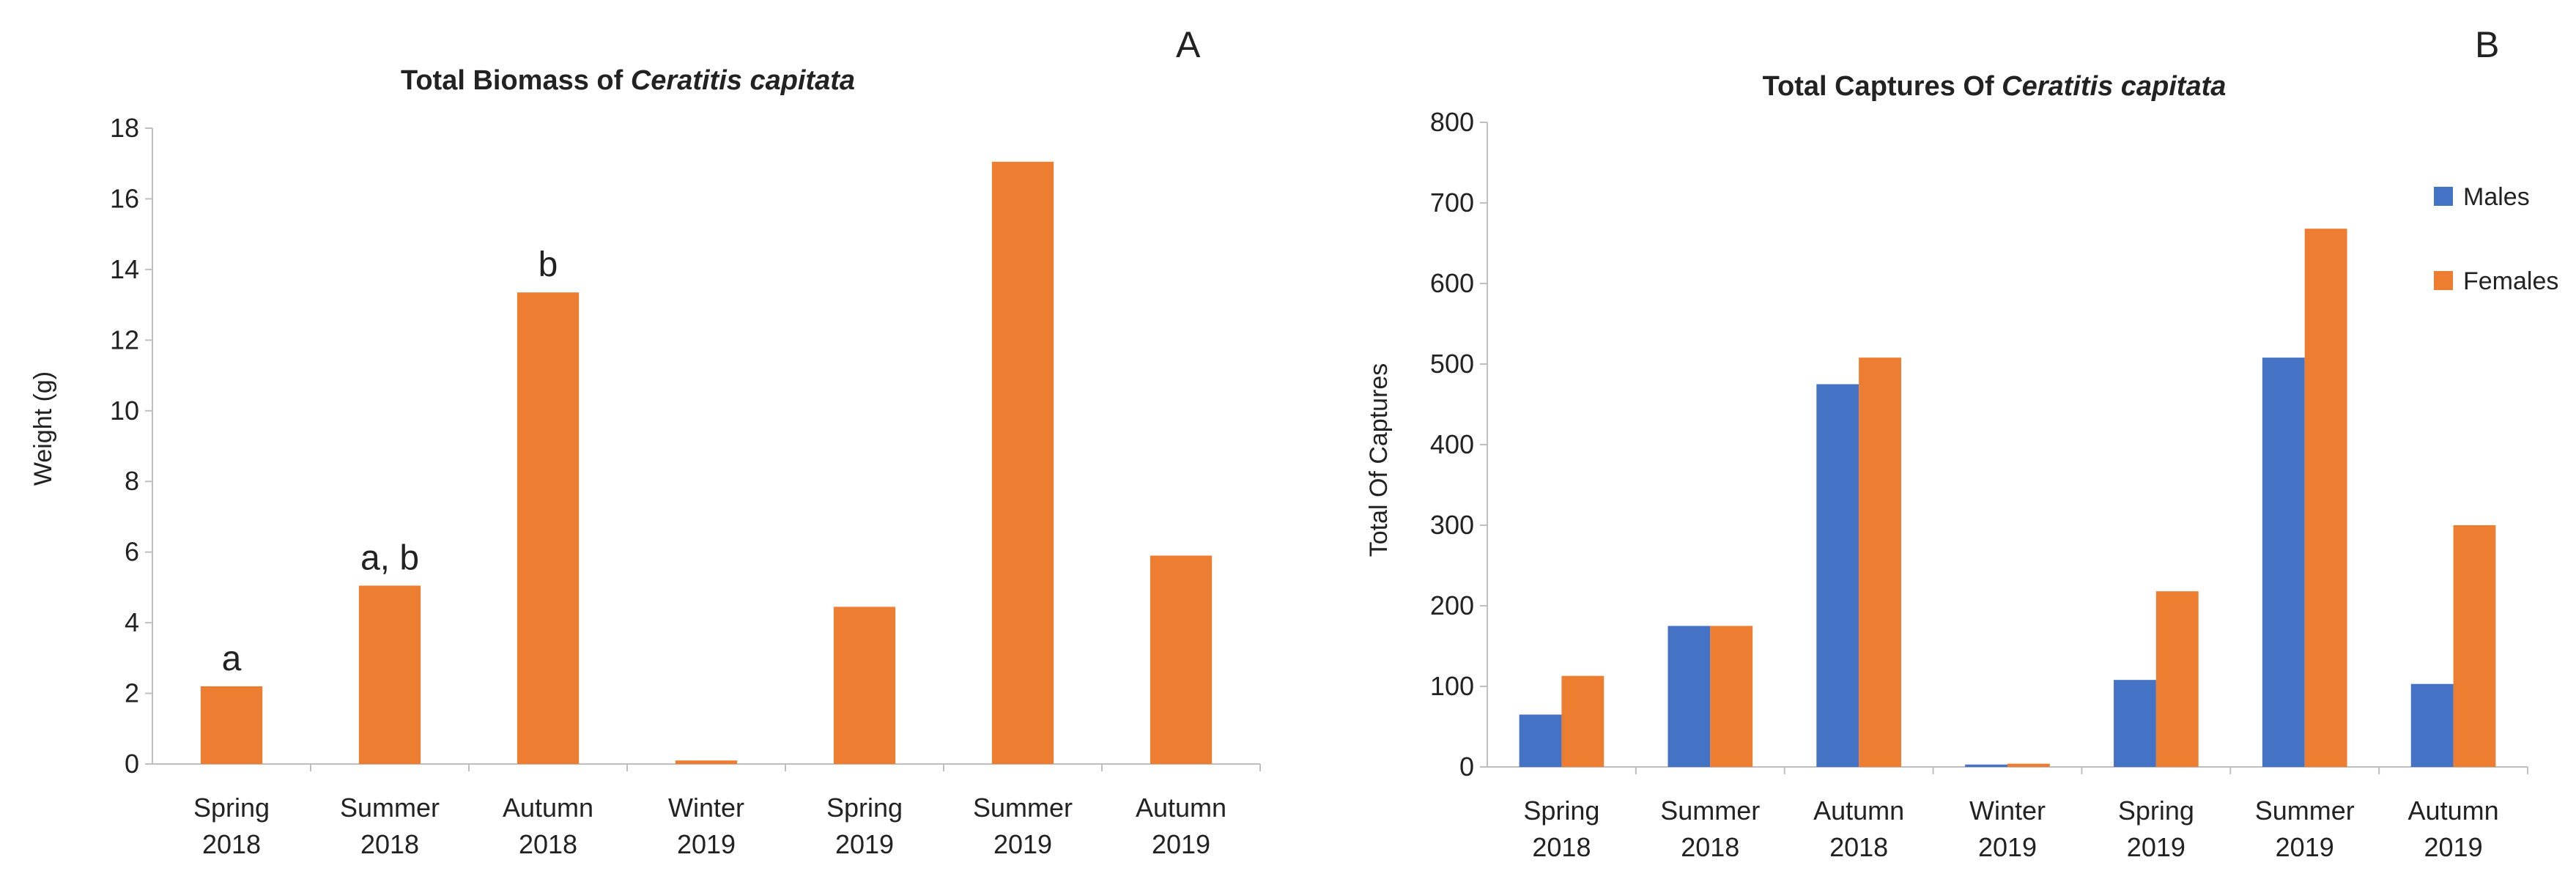 This screenshot has height=890, width=2576. I want to click on legend-label: Females, so click(2510, 281).